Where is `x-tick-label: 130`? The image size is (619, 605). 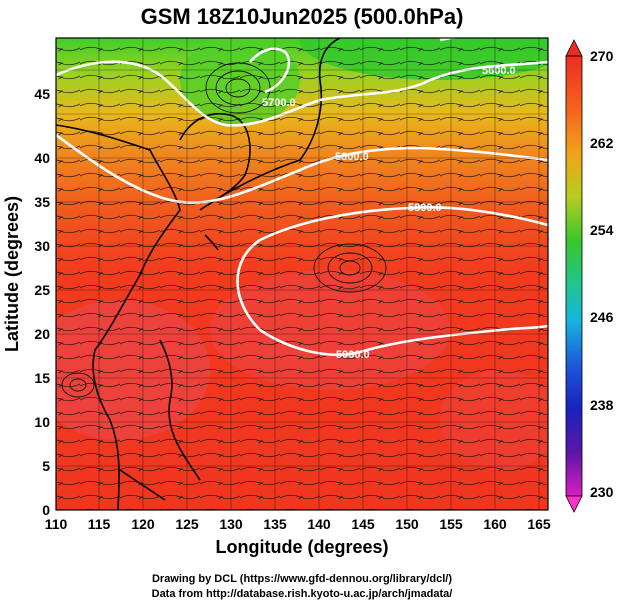
x-tick-label: 130 is located at coordinates (231, 524).